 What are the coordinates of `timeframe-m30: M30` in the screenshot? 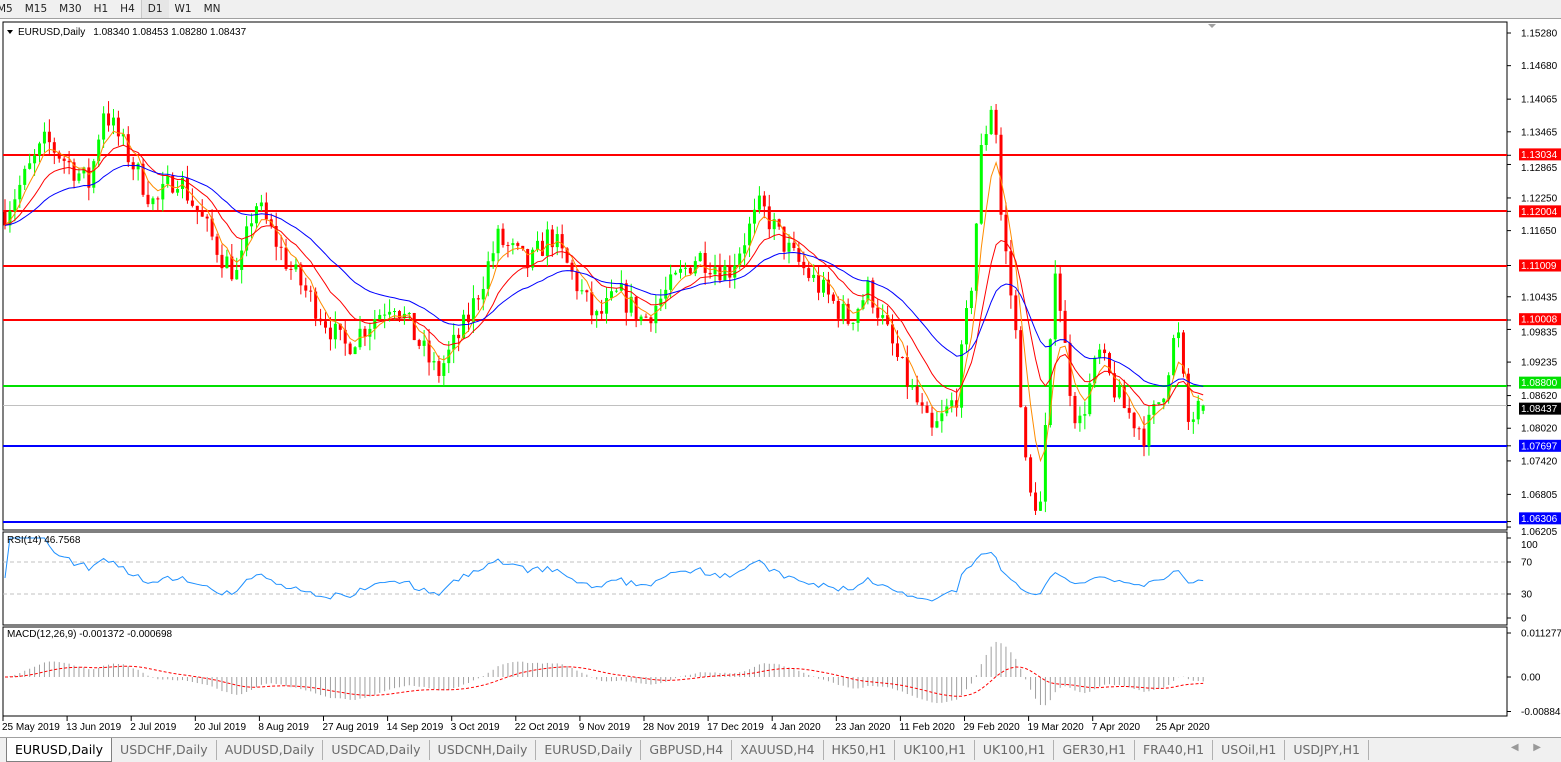 It's located at (70, 9).